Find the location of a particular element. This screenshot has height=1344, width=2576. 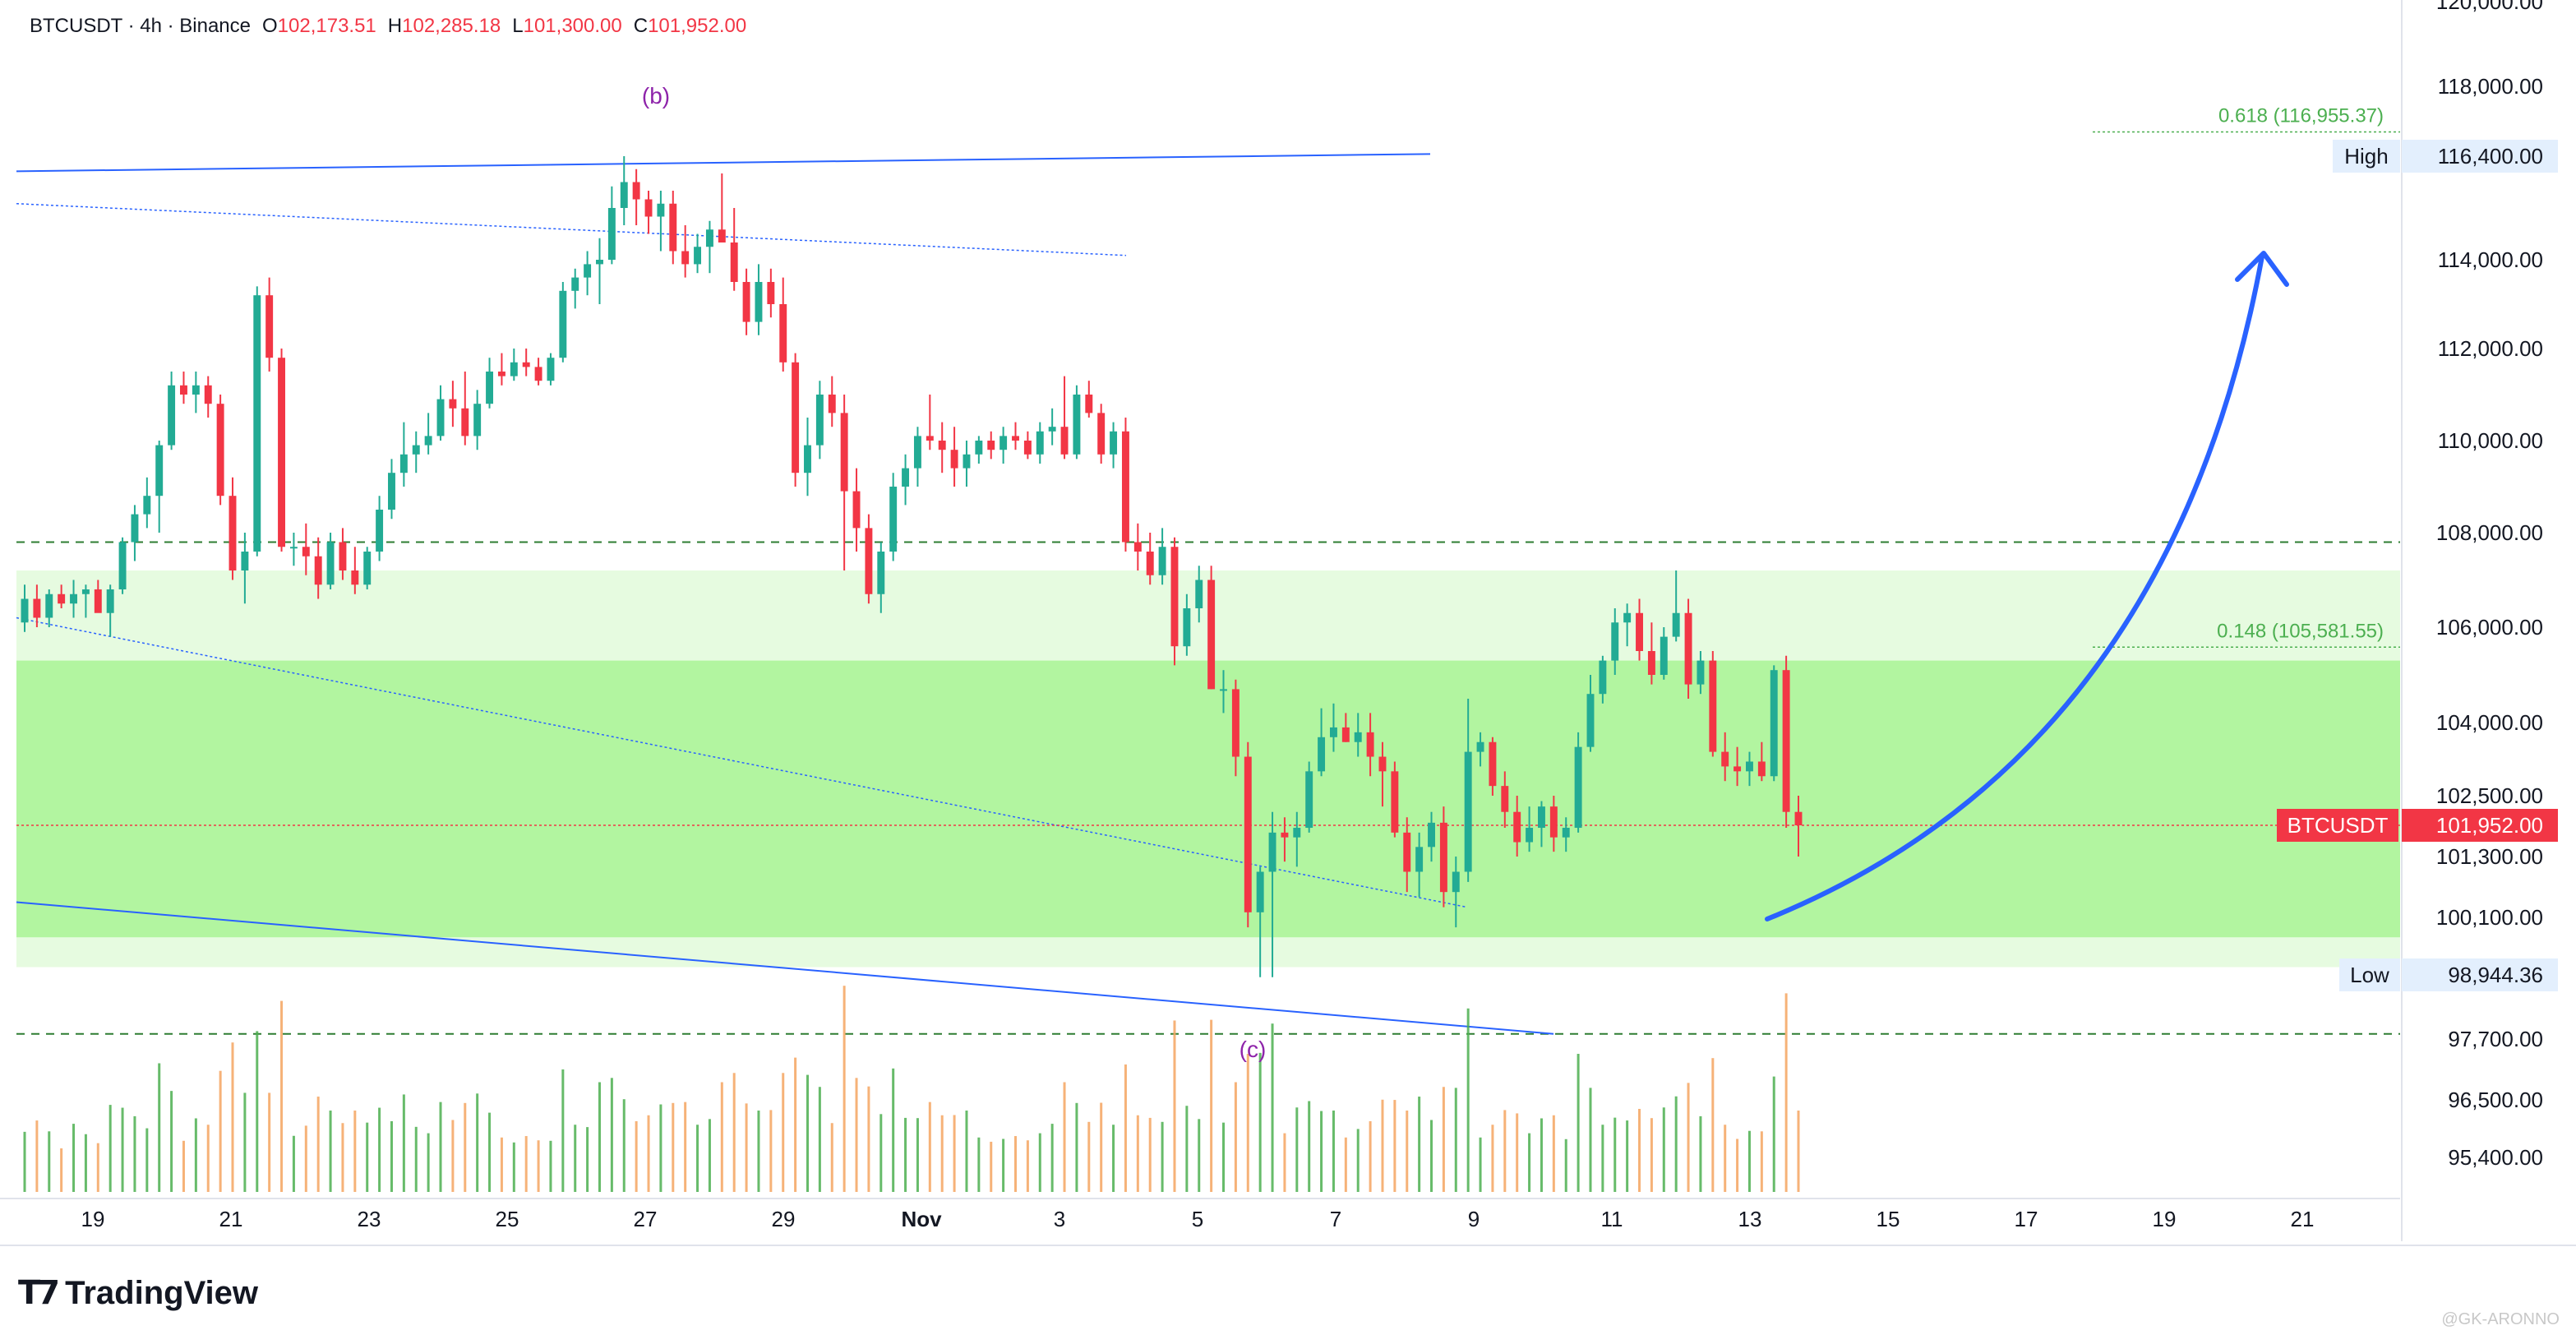

price-tick-label: 118,000.00 is located at coordinates (2490, 87).